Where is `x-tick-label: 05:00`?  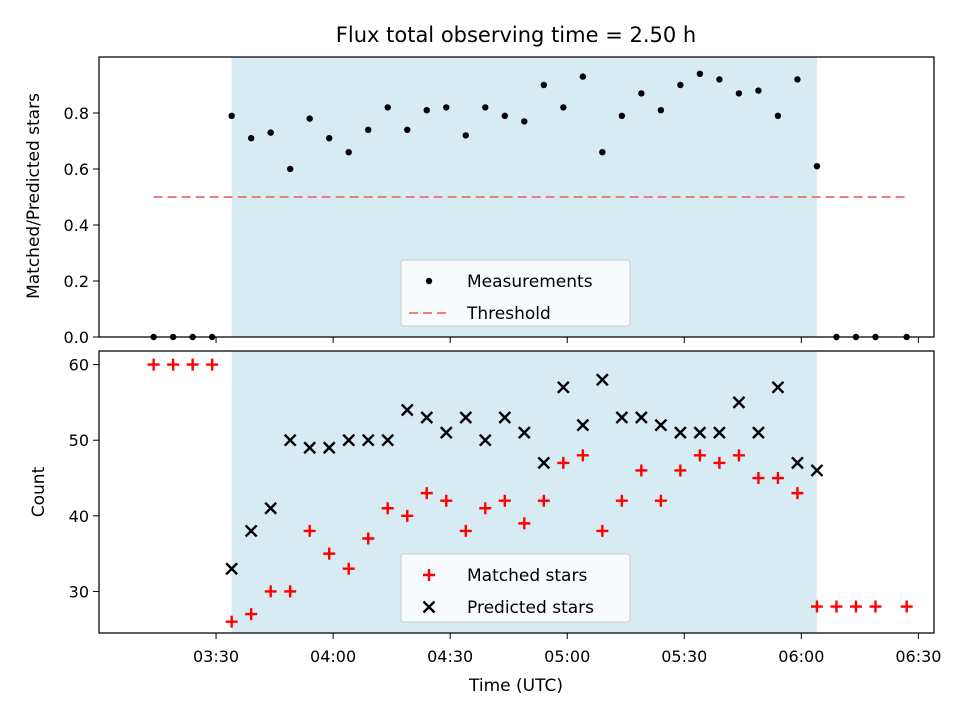 x-tick-label: 05:00 is located at coordinates (567, 656).